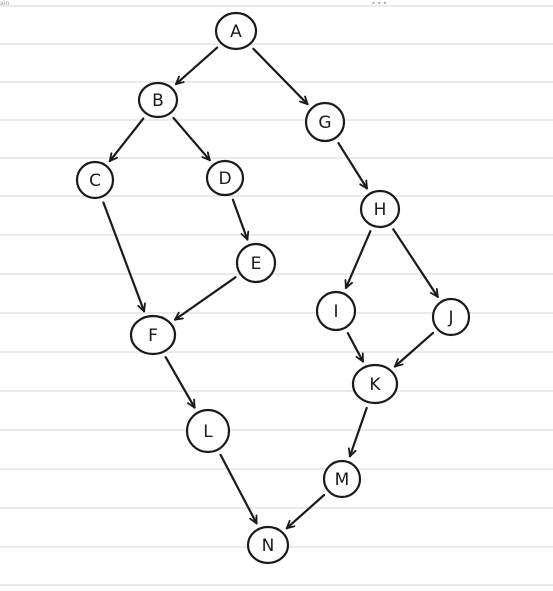 Image resolution: width=553 pixels, height=591 pixels. Describe the element at coordinates (414, 349) in the screenshot. I see `edge-j-k` at that location.